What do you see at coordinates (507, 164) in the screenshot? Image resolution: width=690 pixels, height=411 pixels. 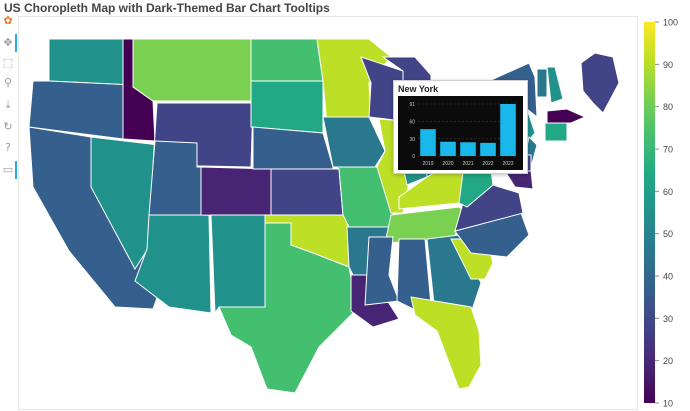 I see `tooltip-x-tick-label: 2023` at bounding box center [507, 164].